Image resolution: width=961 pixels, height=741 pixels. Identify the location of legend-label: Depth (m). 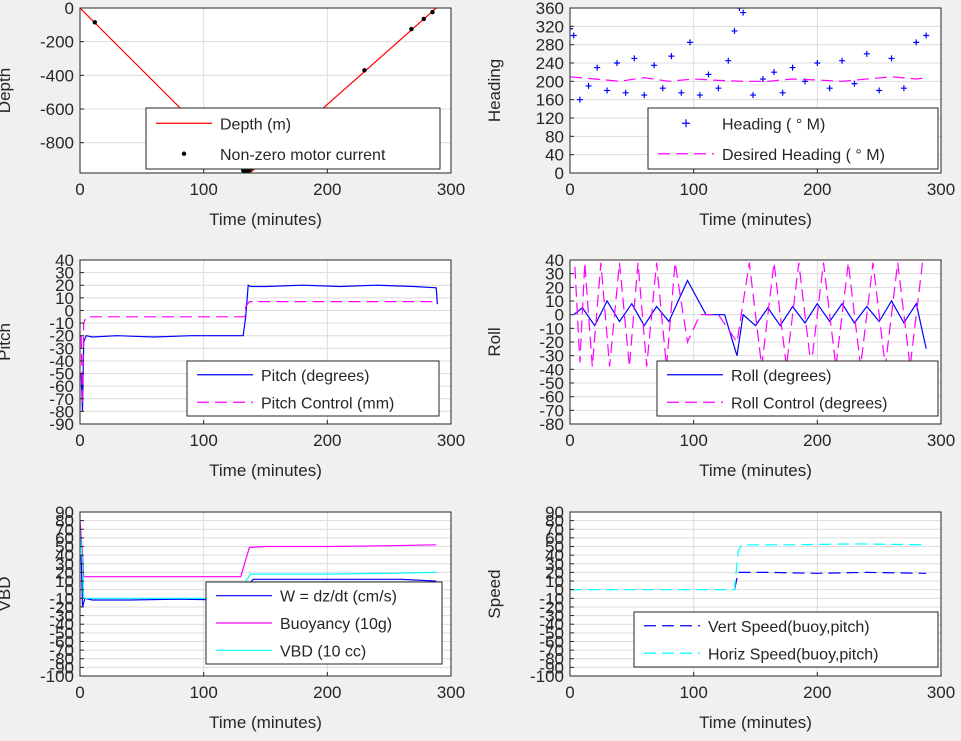
(255, 124).